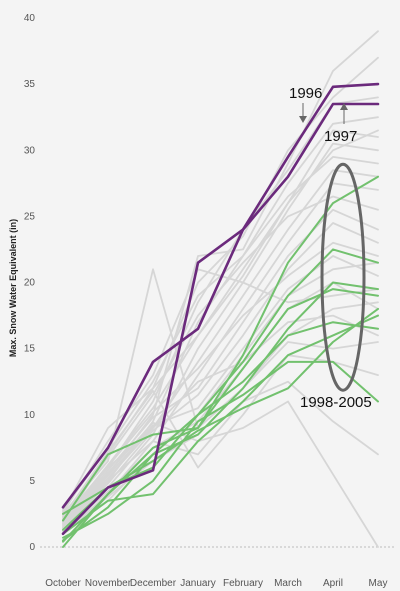 The image size is (400, 591). Describe the element at coordinates (198, 583) in the screenshot. I see `x-tick-label: January` at that location.